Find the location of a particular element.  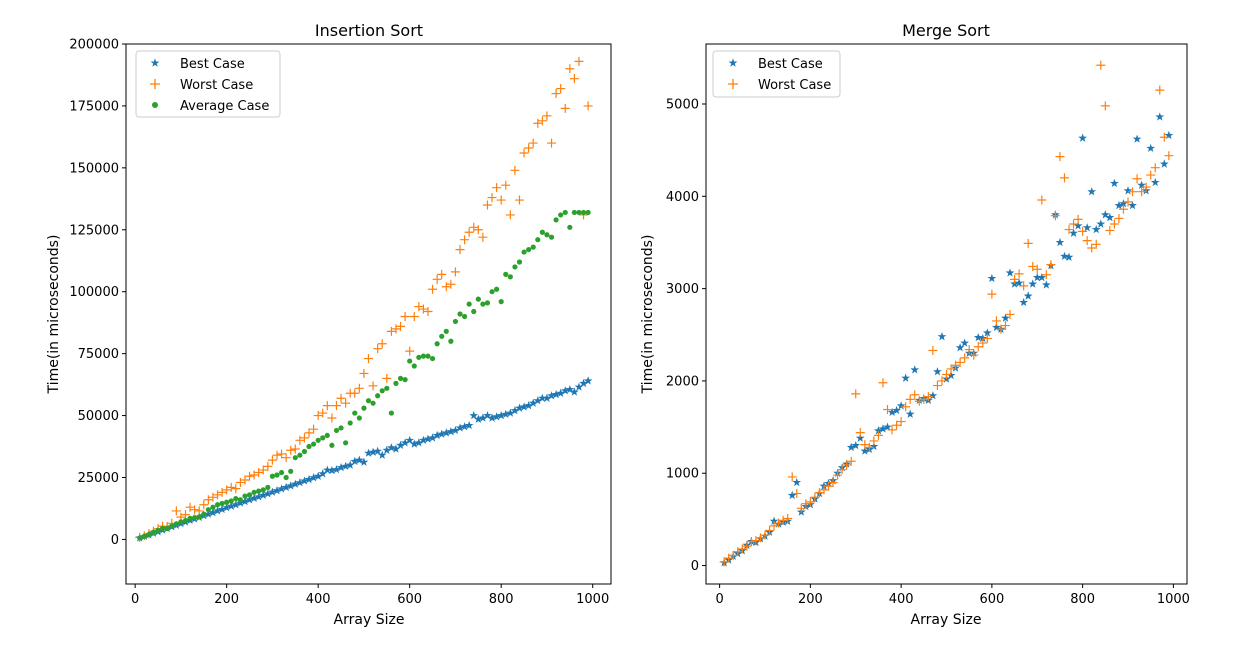

x-tick-label: 600 is located at coordinates (991, 599).